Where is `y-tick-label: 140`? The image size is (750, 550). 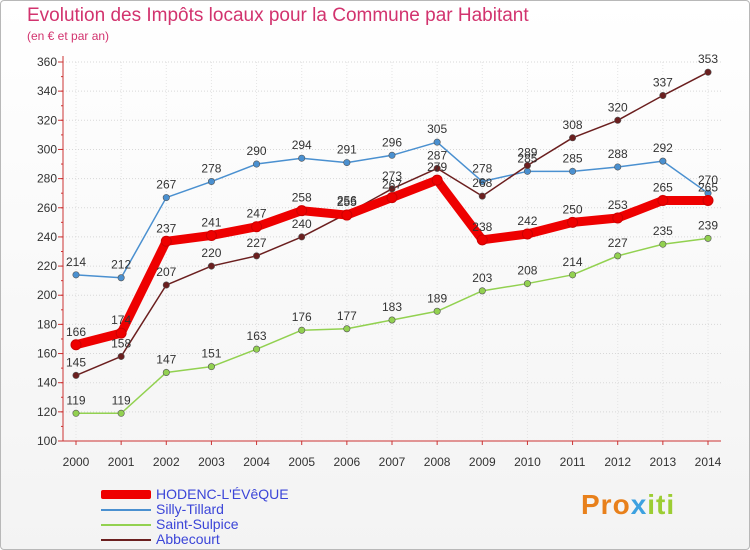
y-tick-label: 140 is located at coordinates (47, 383).